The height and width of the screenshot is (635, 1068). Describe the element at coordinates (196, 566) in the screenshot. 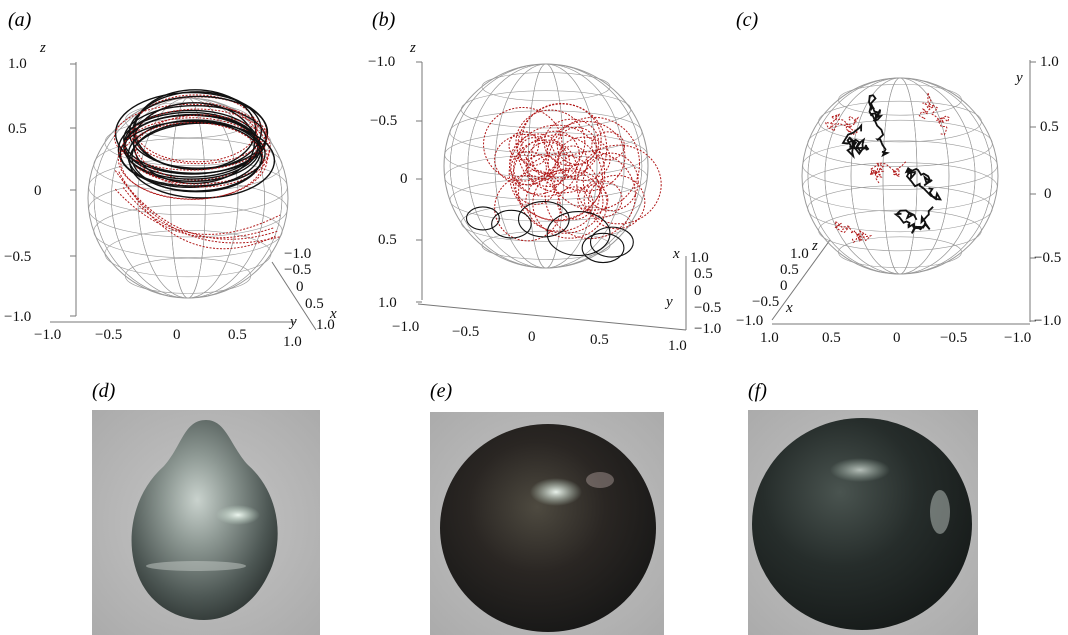

I see `pearl-band` at that location.